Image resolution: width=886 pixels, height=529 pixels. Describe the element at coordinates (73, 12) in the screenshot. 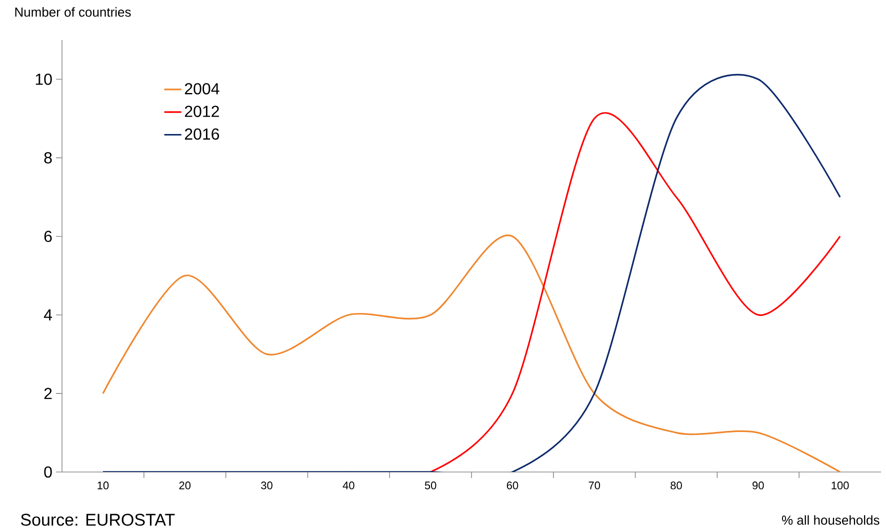

I see `y-axis-title: Number of countries` at that location.